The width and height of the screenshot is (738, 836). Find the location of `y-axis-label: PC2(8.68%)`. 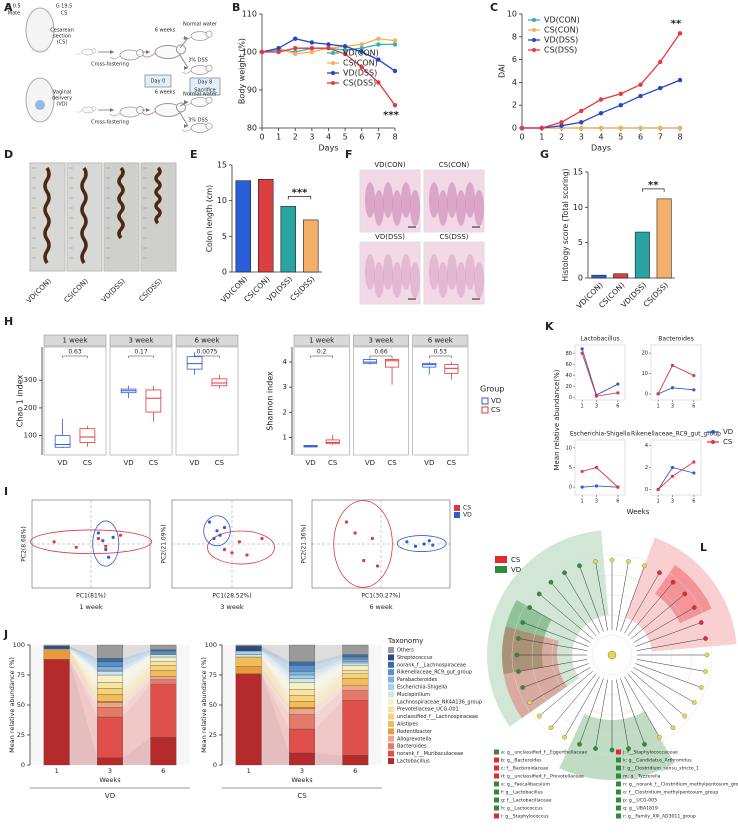

y-axis-label: PC2(8.68%) is located at coordinates (24, 543).